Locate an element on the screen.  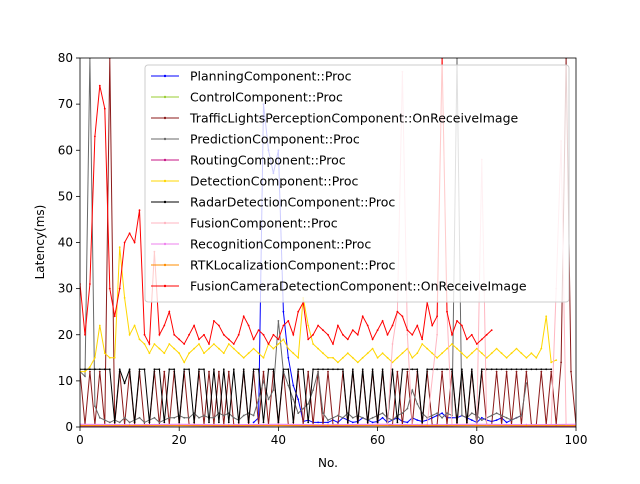
x-tick-label: 20 is located at coordinates (179, 440).